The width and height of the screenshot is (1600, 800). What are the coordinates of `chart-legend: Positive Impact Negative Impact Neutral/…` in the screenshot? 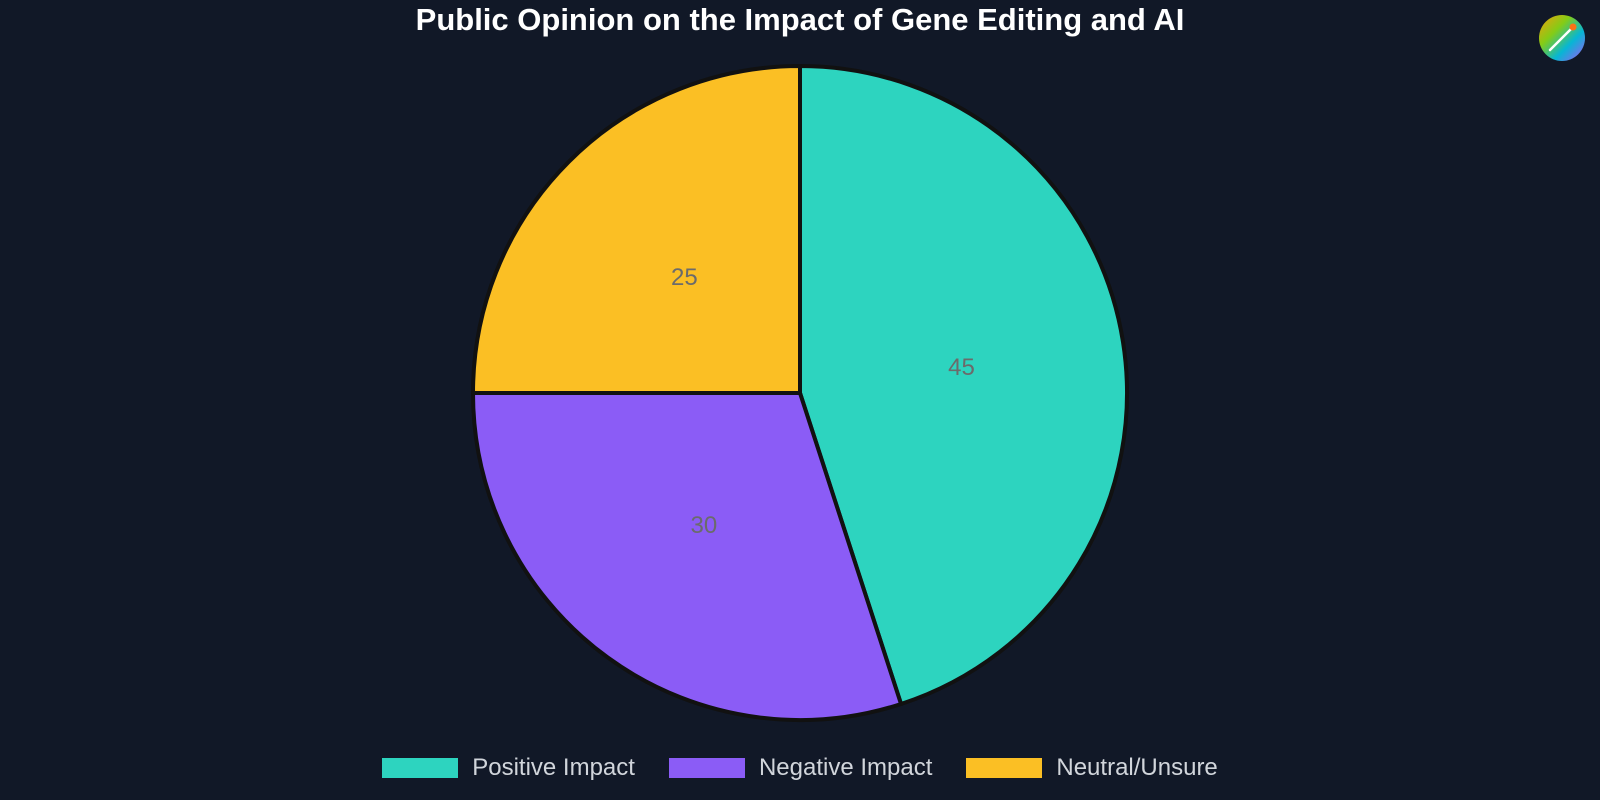 It's located at (800, 768).